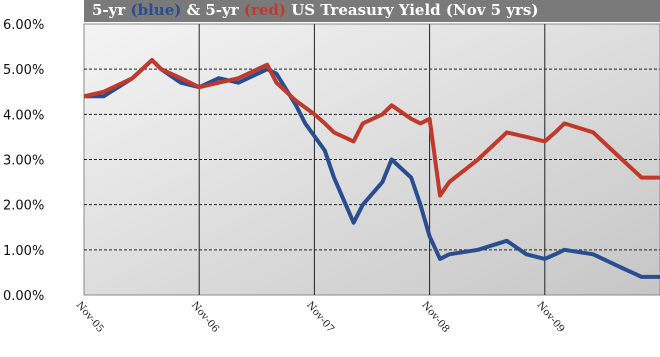 The width and height of the screenshot is (660, 357). I want to click on x-tick-label: Nov-08, so click(435, 317).